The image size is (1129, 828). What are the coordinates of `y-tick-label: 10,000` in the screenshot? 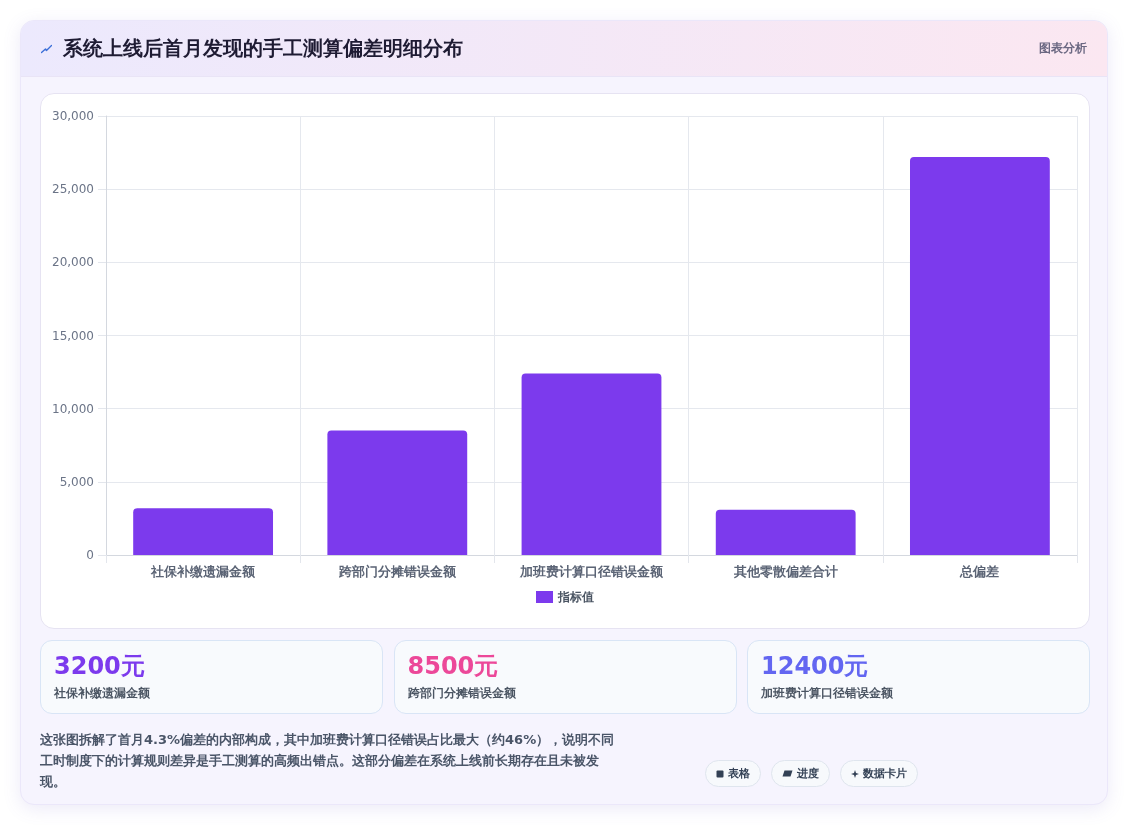 It's located at (73, 408).